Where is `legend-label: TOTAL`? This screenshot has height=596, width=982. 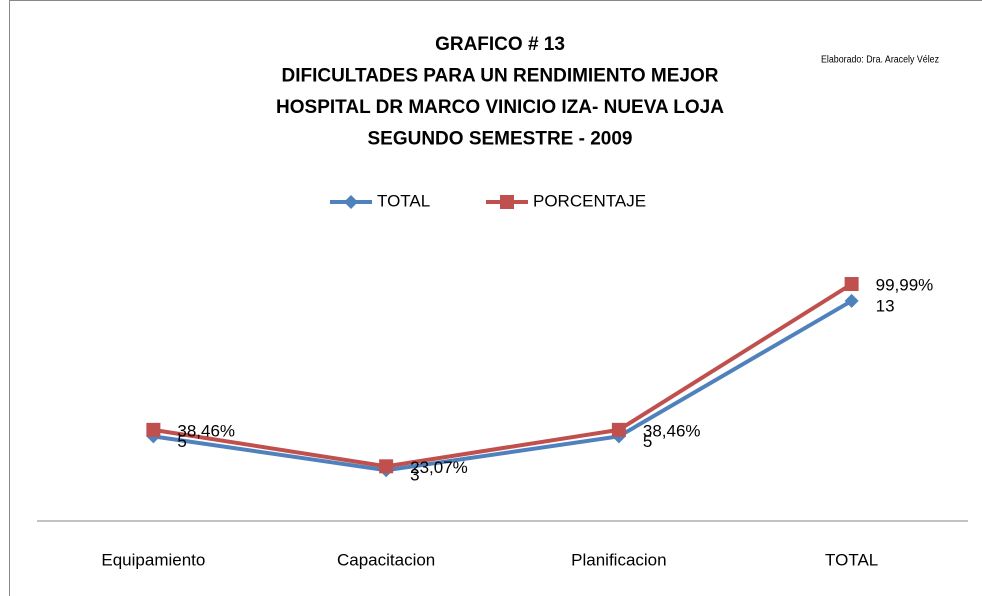
legend-label: TOTAL is located at coordinates (403, 200).